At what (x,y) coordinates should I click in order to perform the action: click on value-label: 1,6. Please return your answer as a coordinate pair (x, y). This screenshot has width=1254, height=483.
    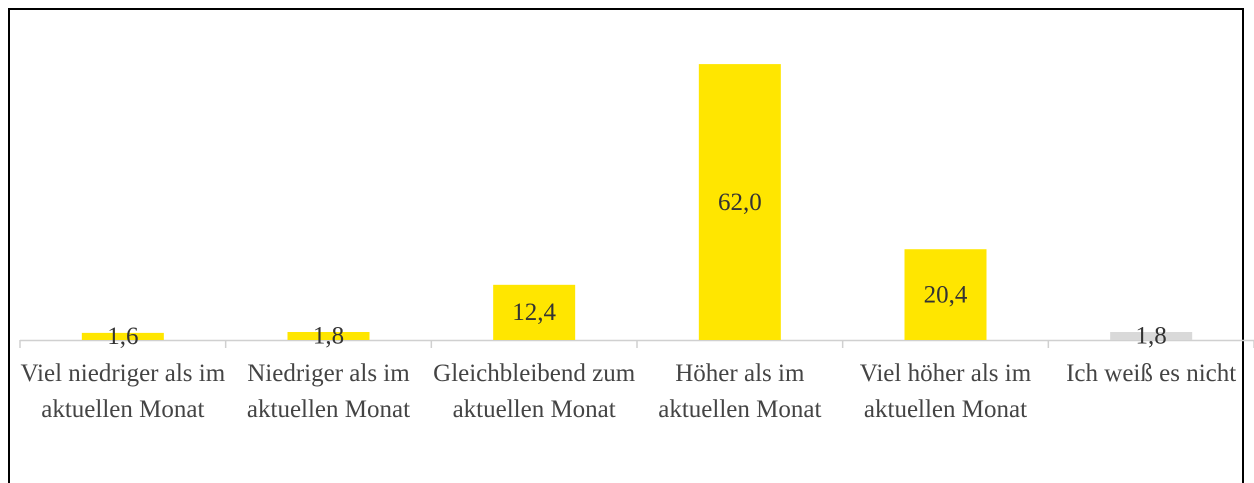
    Looking at the image, I should click on (122, 336).